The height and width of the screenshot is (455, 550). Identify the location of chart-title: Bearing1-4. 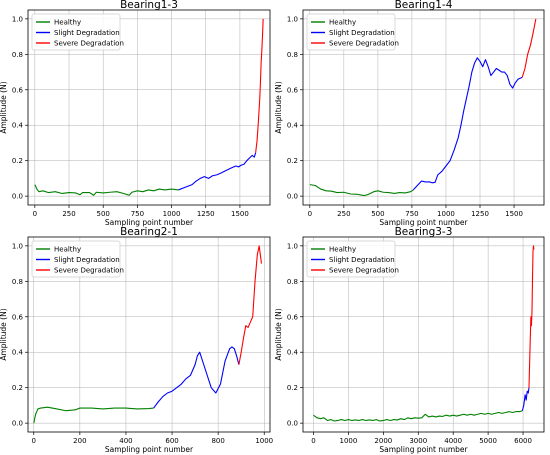
(424, 5).